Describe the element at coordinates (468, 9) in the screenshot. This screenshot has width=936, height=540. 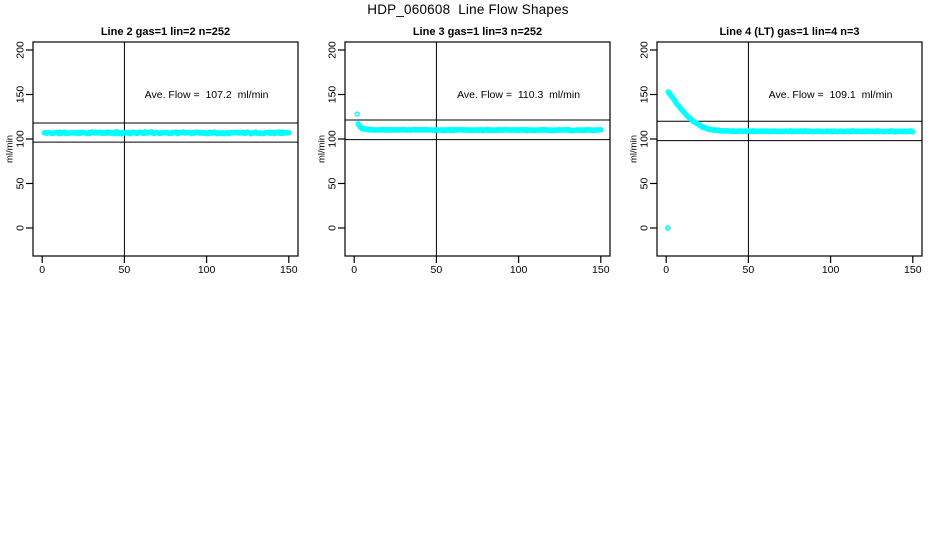
I see `page-title: HDP_060608 Line Flow Shapes` at that location.